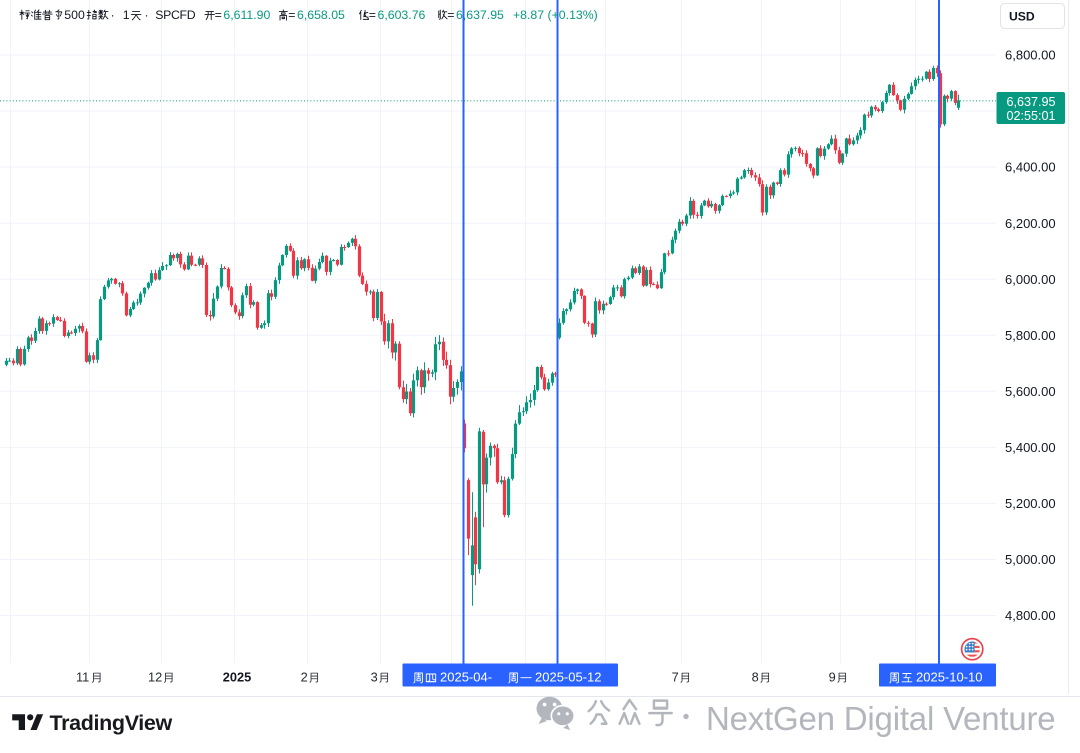 The height and width of the screenshot is (753, 1080). I want to click on svg-text: 02:55:01, so click(1030, 116).